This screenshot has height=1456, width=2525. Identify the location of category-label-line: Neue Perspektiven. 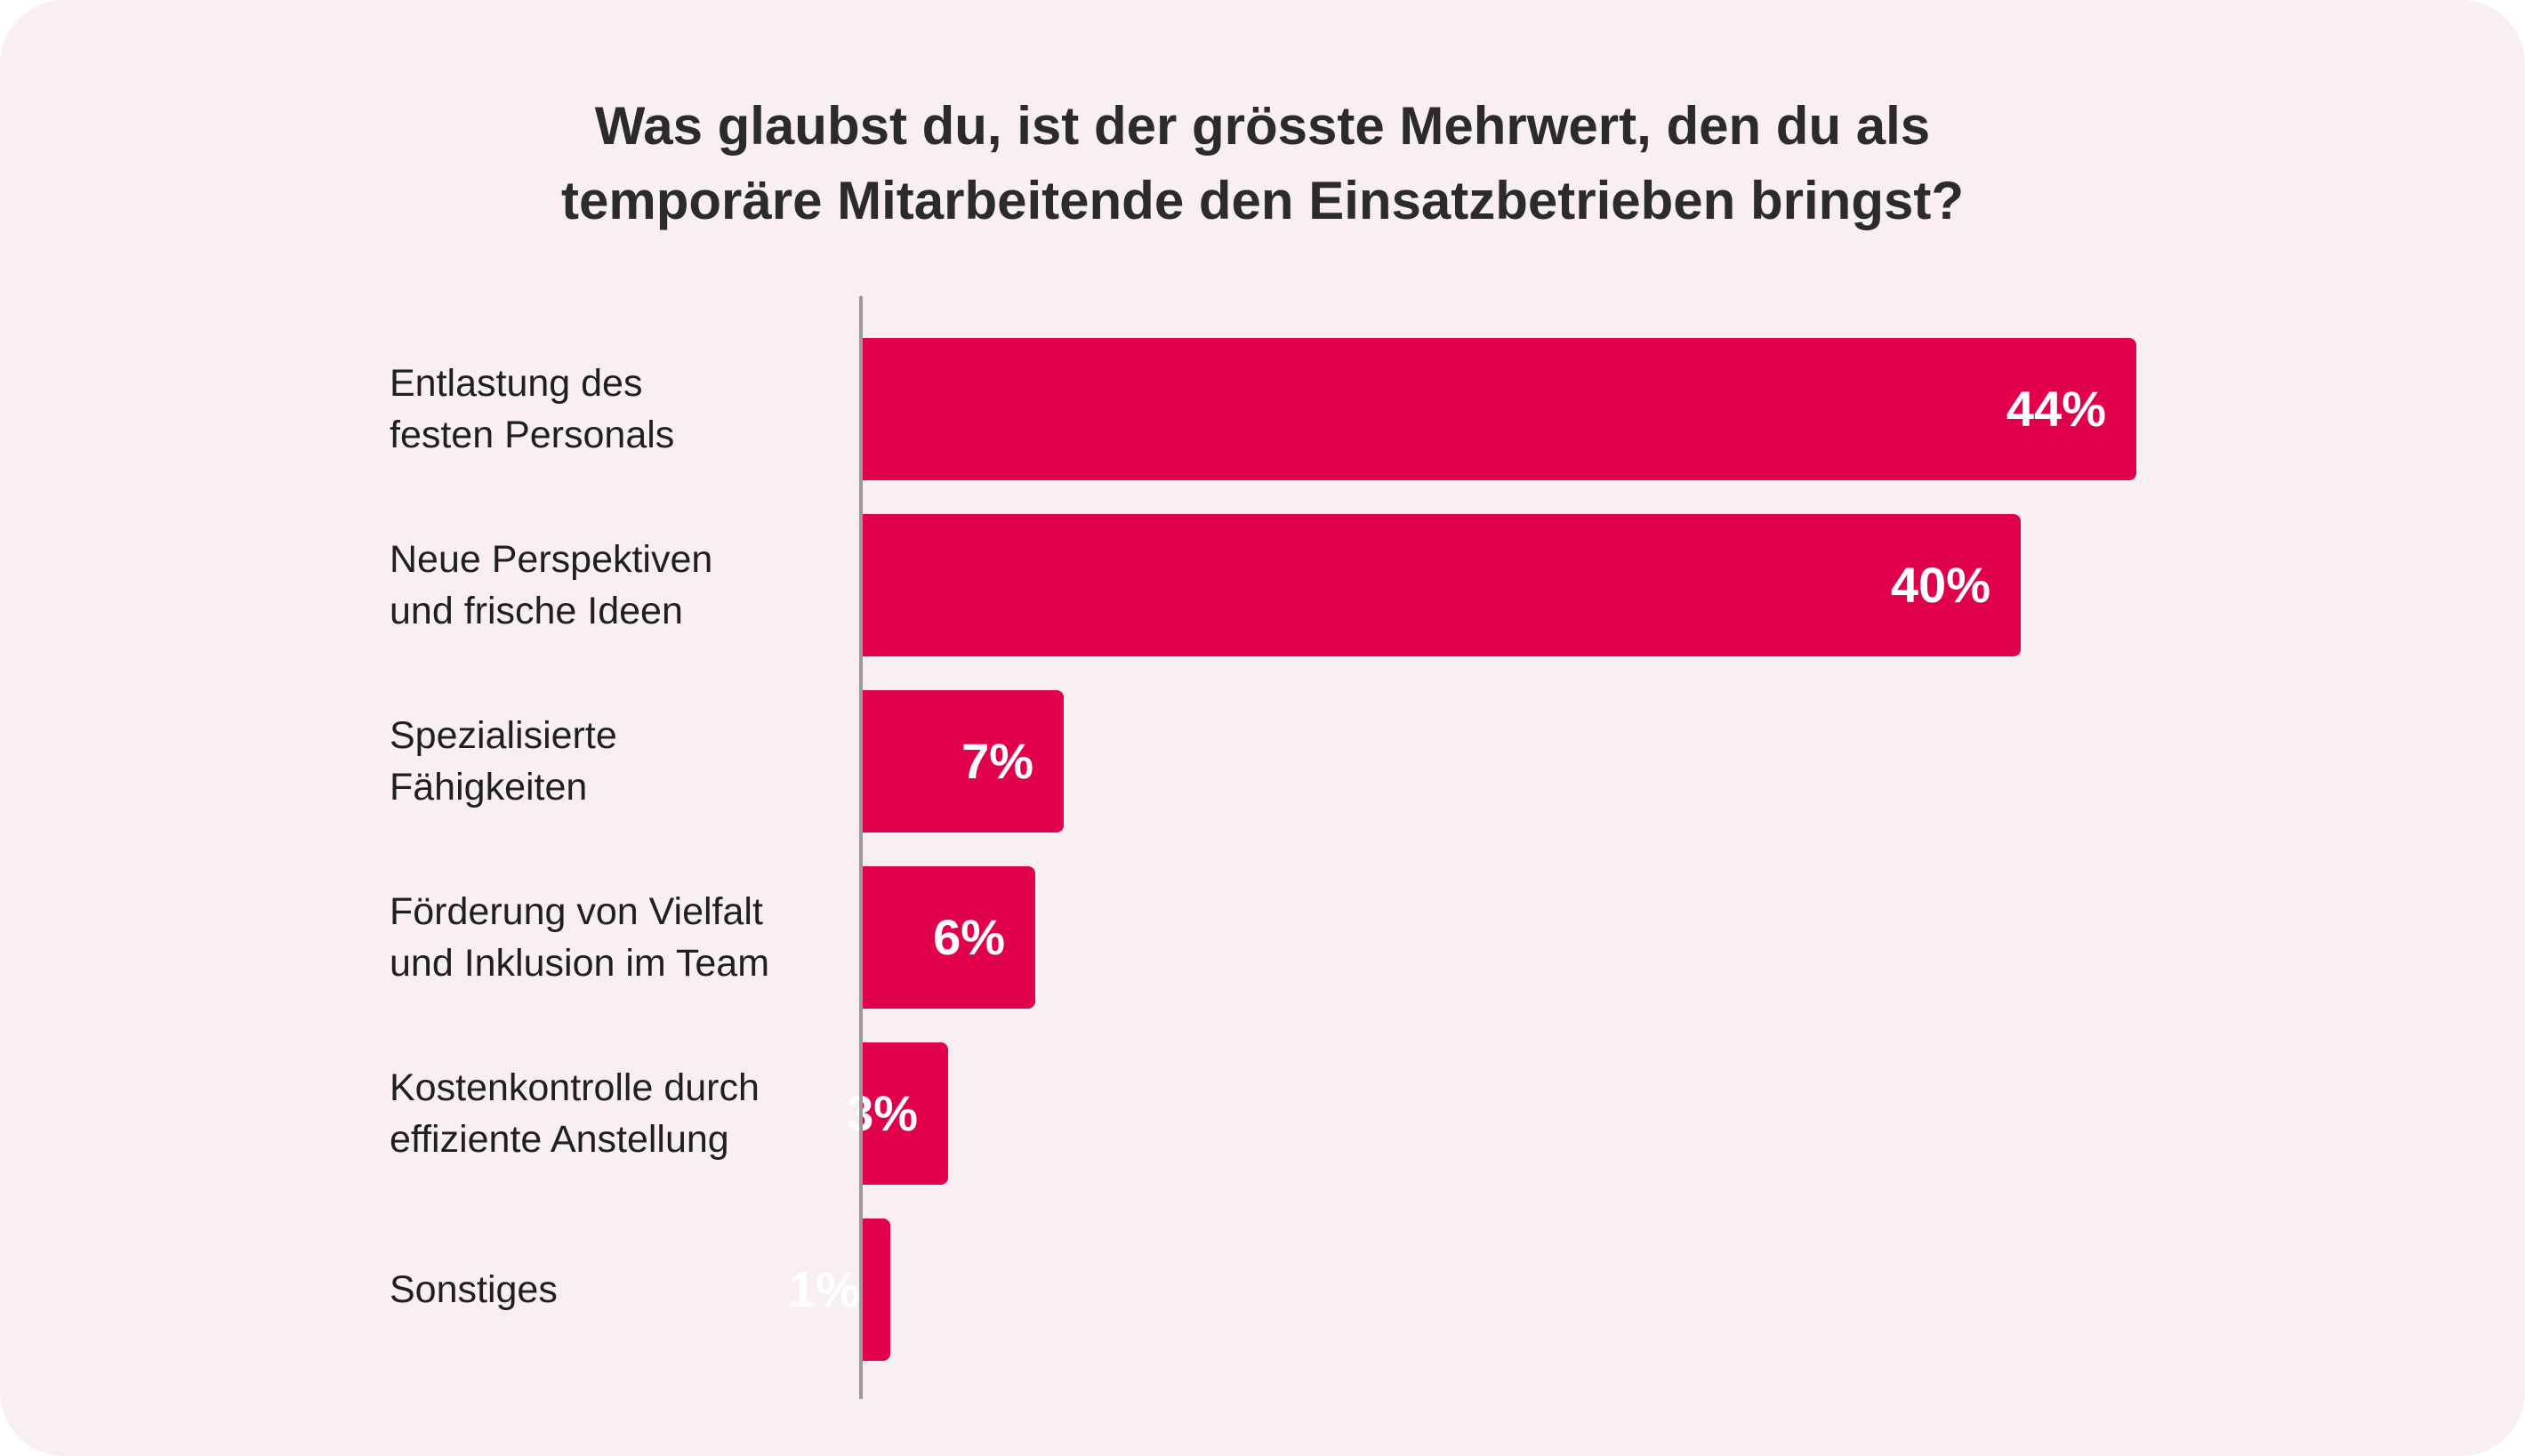
(552, 559).